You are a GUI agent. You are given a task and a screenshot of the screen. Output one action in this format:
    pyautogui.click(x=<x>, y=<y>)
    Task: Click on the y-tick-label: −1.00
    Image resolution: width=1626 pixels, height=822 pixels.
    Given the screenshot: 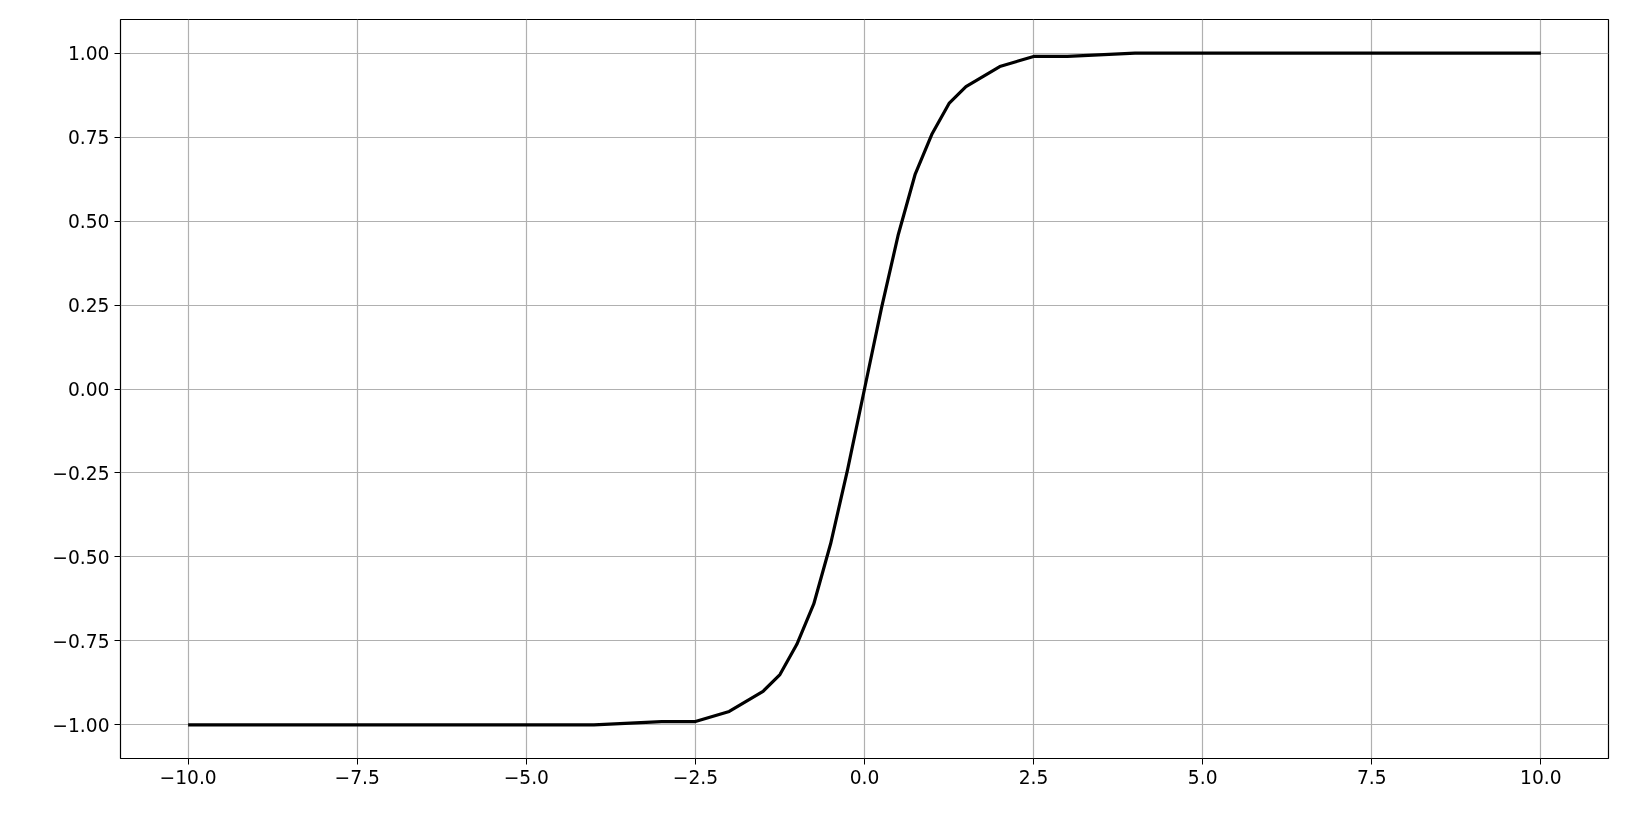 What is the action you would take?
    pyautogui.click(x=81, y=725)
    